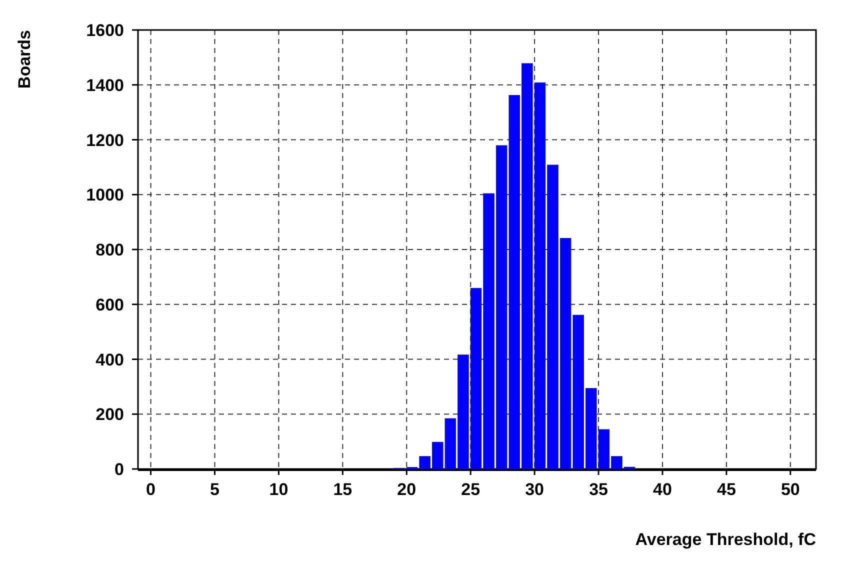 This screenshot has width=850, height=565. Describe the element at coordinates (110, 304) in the screenshot. I see `y-tick-label: 600` at that location.